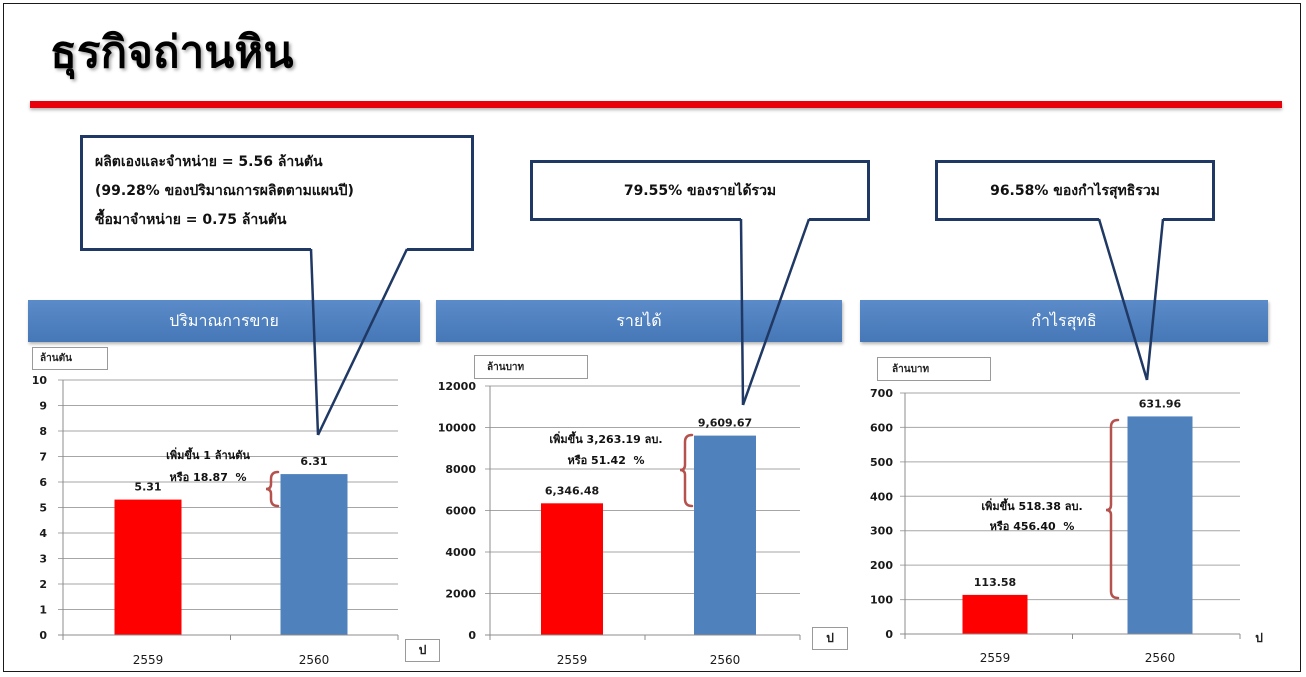 The image size is (1306, 677). What do you see at coordinates (881, 600) in the screenshot?
I see `y-tick-label: 100` at bounding box center [881, 600].